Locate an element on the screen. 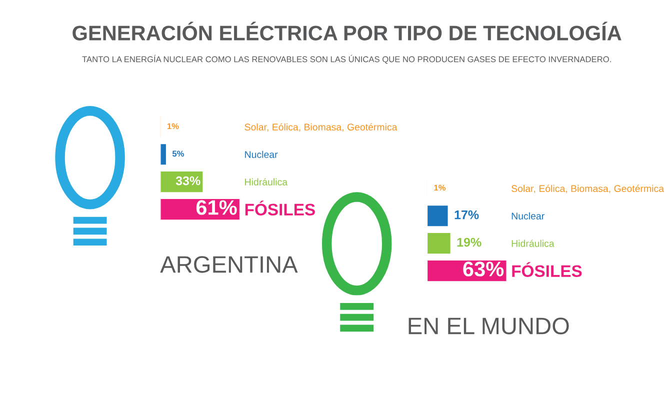  x-axis-title: ARGENTINA is located at coordinates (229, 264).